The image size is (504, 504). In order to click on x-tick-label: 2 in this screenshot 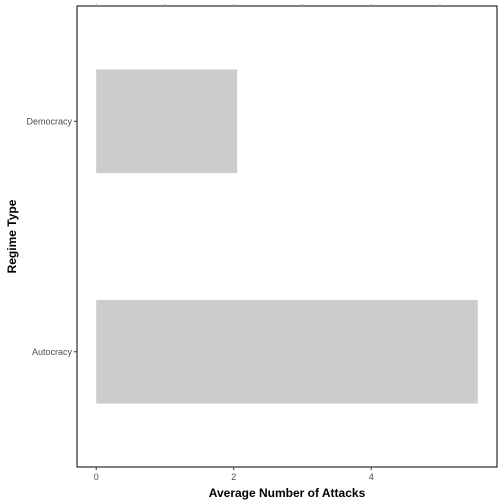, I will do `click(233, 477)`.